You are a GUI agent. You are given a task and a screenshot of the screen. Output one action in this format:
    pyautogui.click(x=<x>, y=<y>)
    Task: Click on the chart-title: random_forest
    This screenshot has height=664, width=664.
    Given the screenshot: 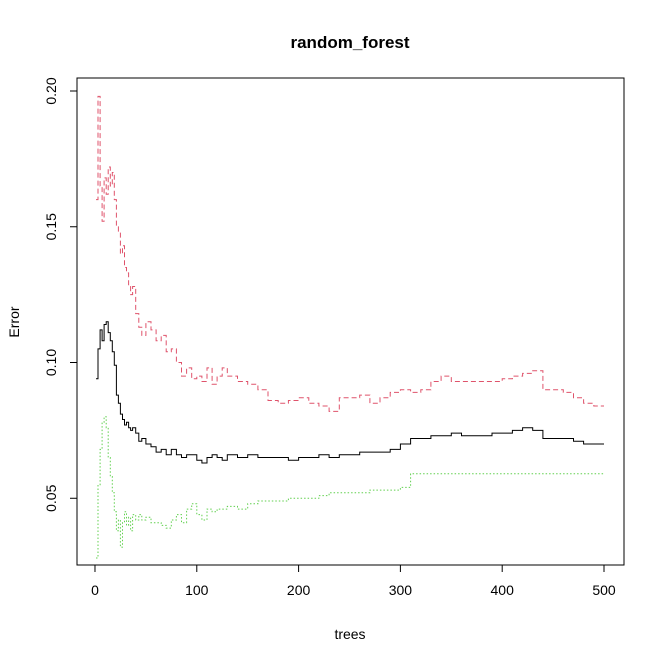 What is the action you would take?
    pyautogui.click(x=349, y=42)
    